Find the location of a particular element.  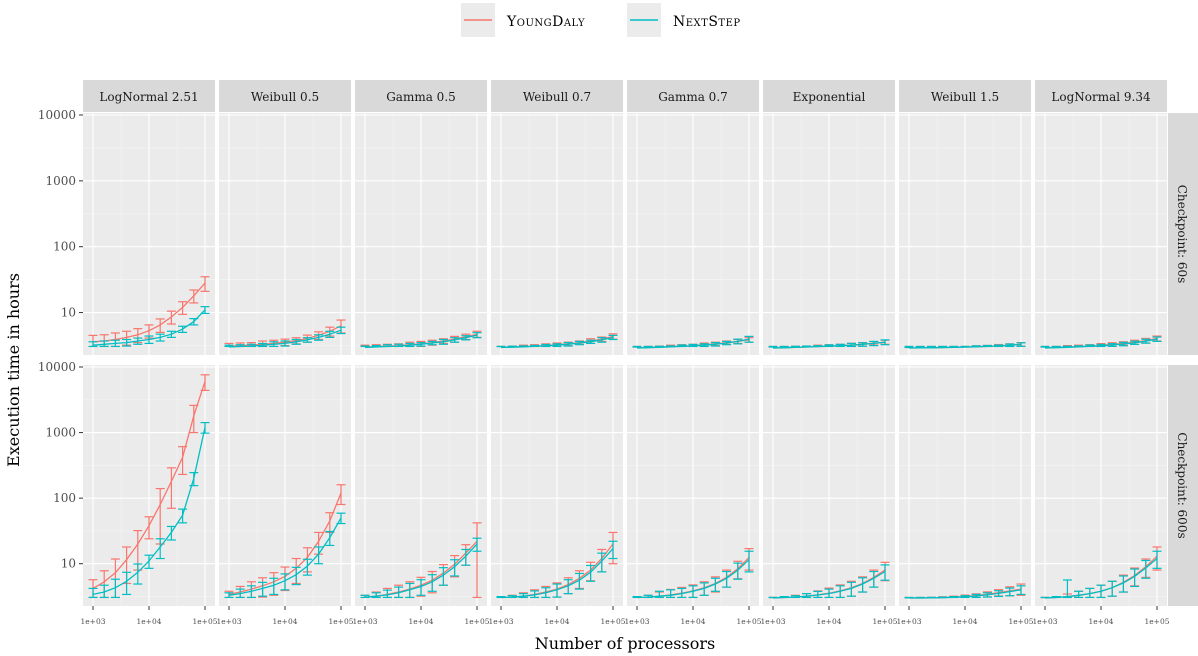

facet-strip-label: LogNormal 9.34 is located at coordinates (1101, 97).